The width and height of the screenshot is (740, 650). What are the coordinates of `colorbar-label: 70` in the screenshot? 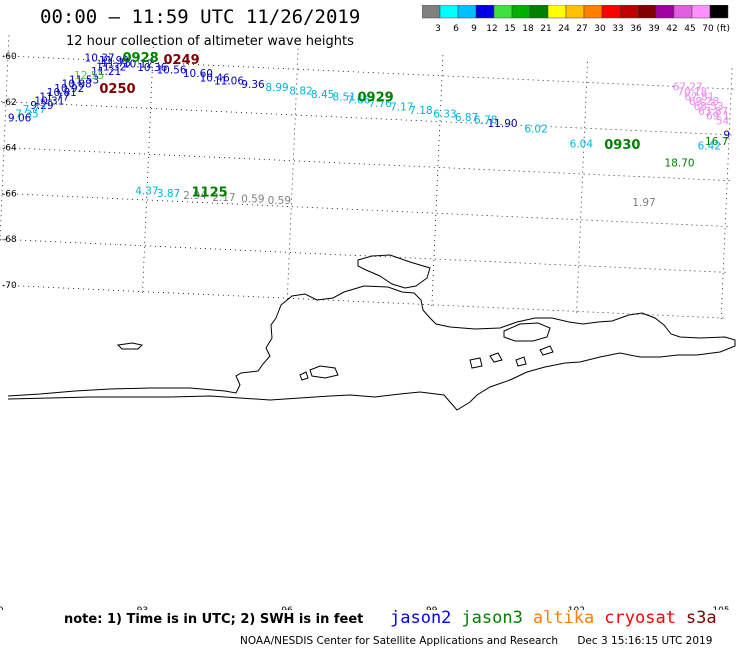 It's located at (708, 29).